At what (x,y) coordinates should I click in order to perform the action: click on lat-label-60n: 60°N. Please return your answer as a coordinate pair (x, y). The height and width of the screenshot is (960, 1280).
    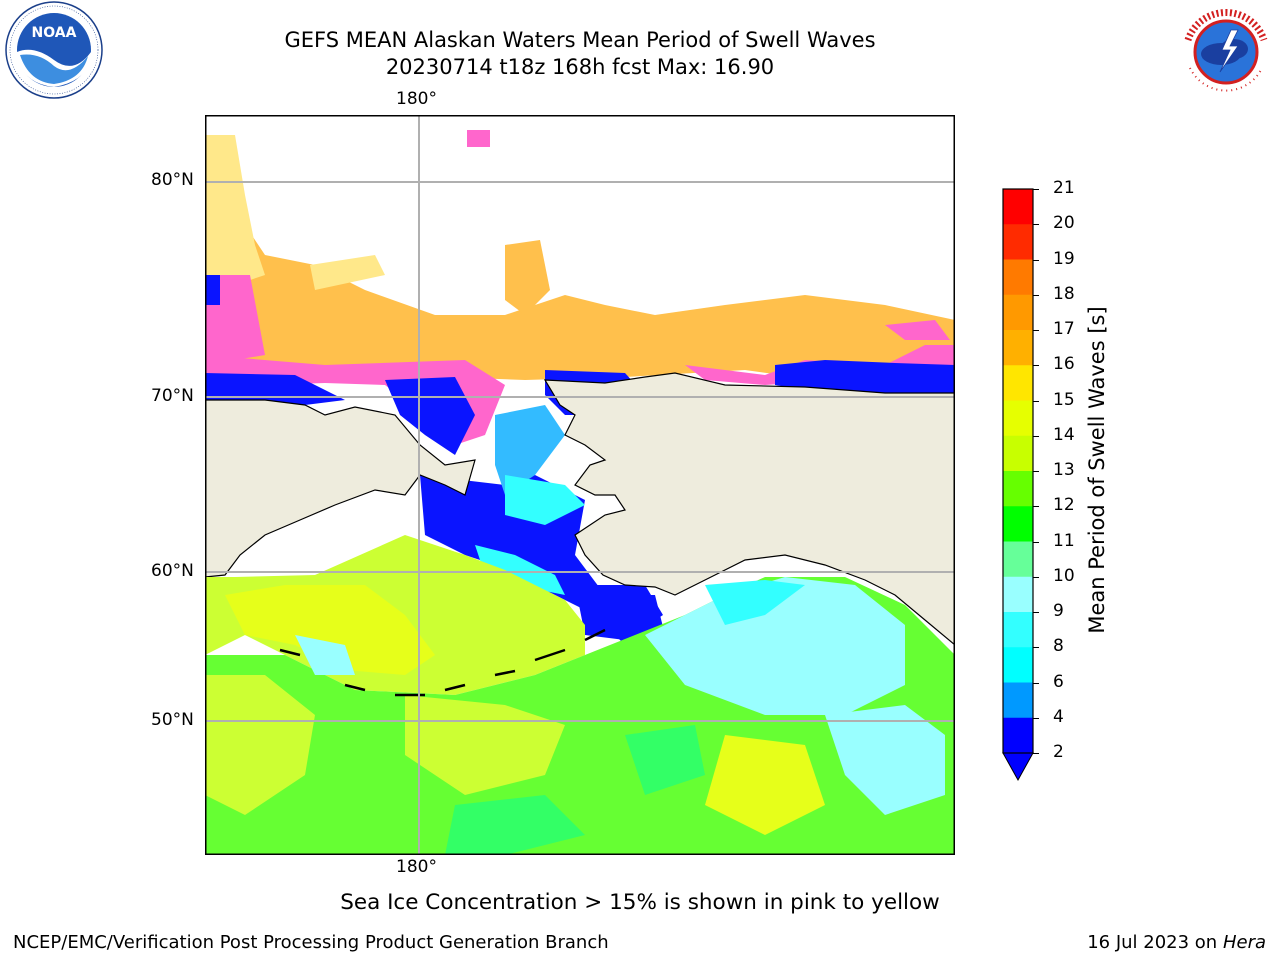
    Looking at the image, I should click on (172, 571).